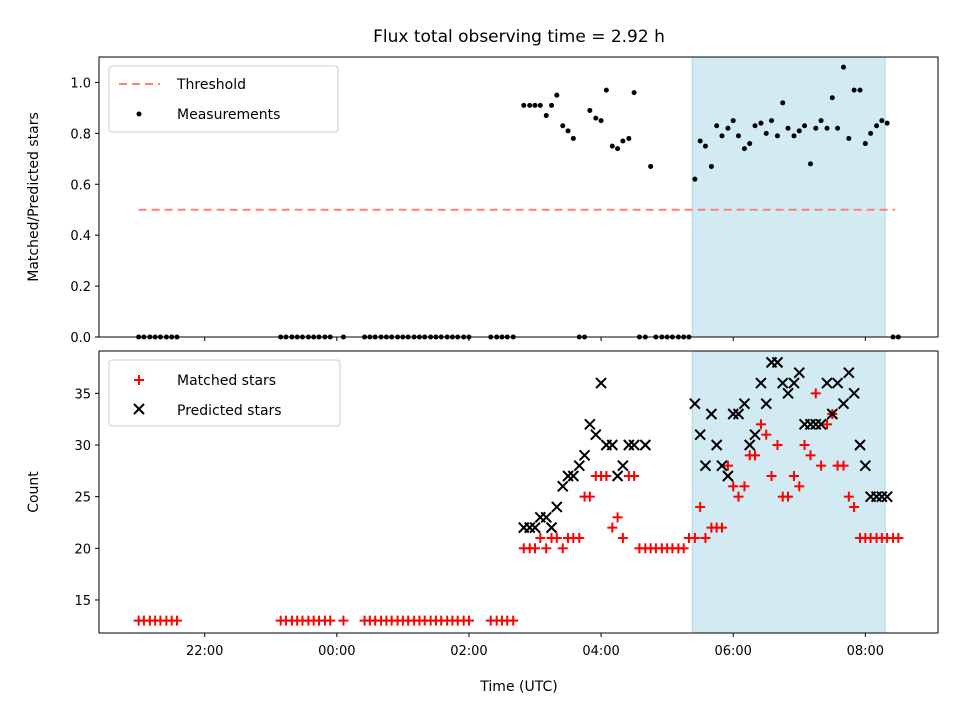 The image size is (960, 720). What do you see at coordinates (34, 492) in the screenshot?
I see `bottom-y-axis-label: Count` at bounding box center [34, 492].